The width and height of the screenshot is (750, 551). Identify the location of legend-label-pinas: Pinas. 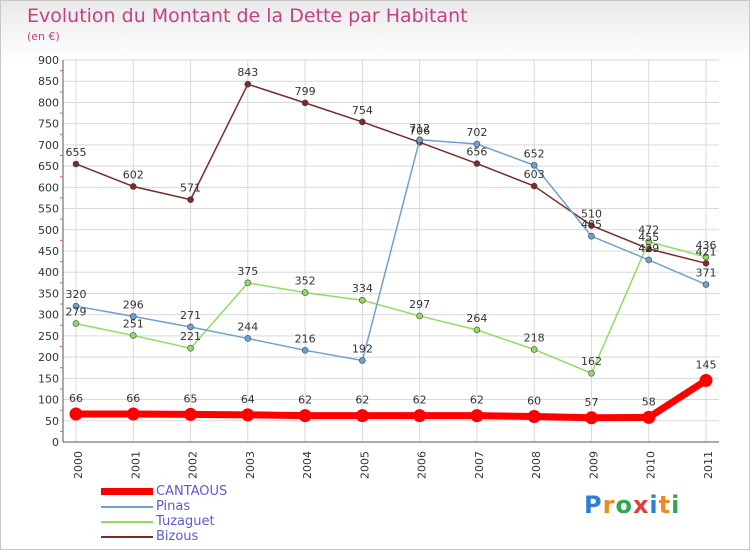
(173, 506).